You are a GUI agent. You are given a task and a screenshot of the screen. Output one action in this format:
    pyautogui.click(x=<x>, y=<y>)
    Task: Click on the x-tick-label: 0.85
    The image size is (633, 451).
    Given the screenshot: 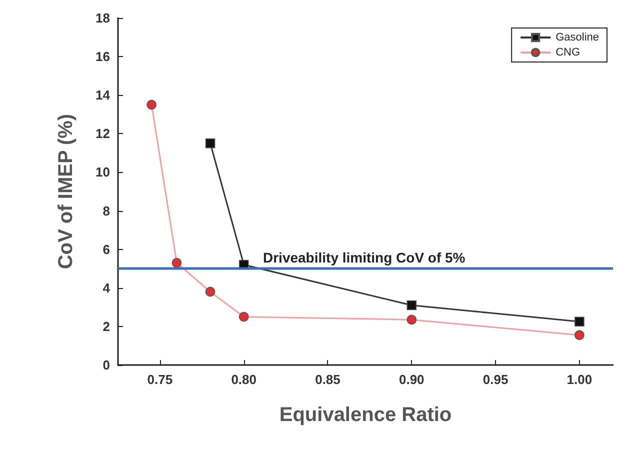 What is the action you would take?
    pyautogui.click(x=327, y=379)
    